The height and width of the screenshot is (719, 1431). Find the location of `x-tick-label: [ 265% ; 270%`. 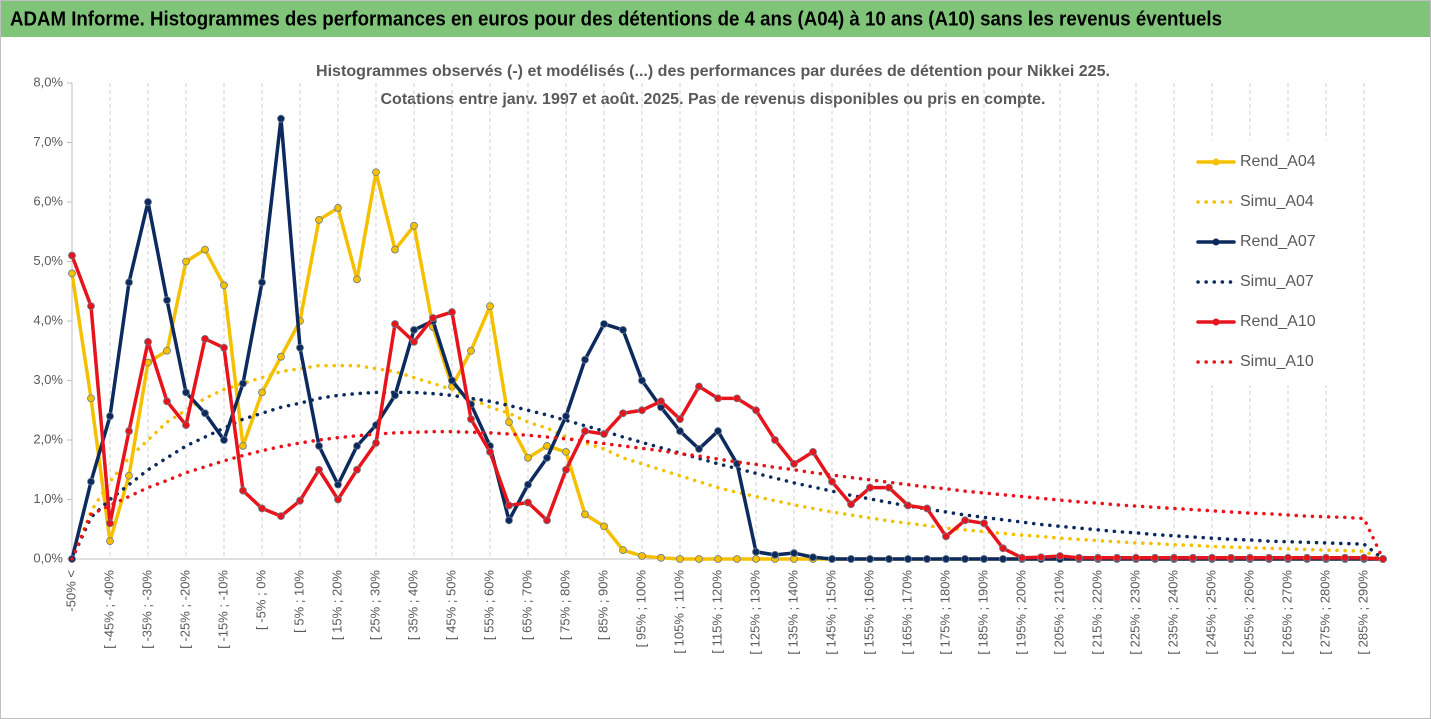

x-tick-label: [ 265% ; 270% is located at coordinates (1286, 612).